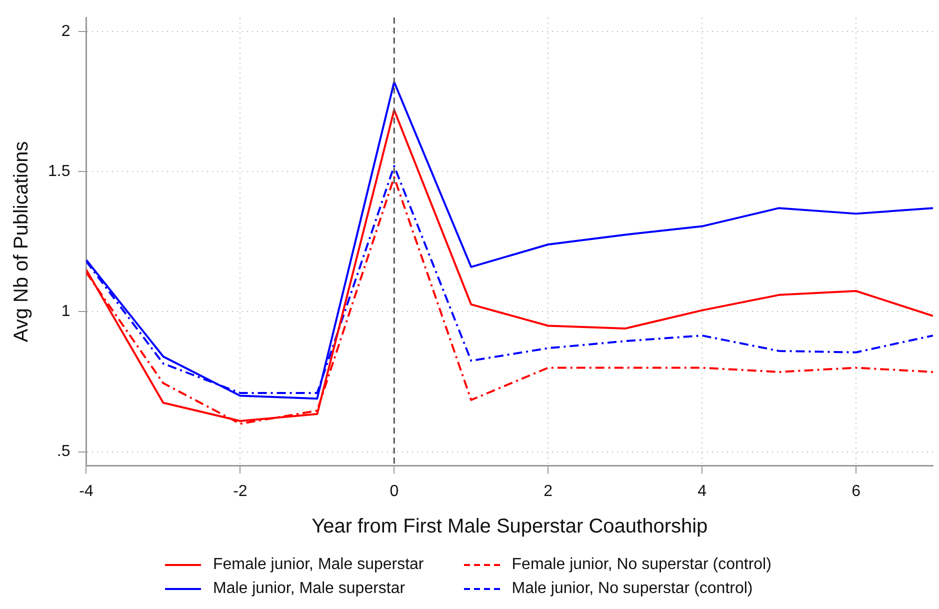 The width and height of the screenshot is (939, 609). Describe the element at coordinates (510, 527) in the screenshot. I see `x-axis-title: Year from First Male Superstar Coauthorship` at that location.